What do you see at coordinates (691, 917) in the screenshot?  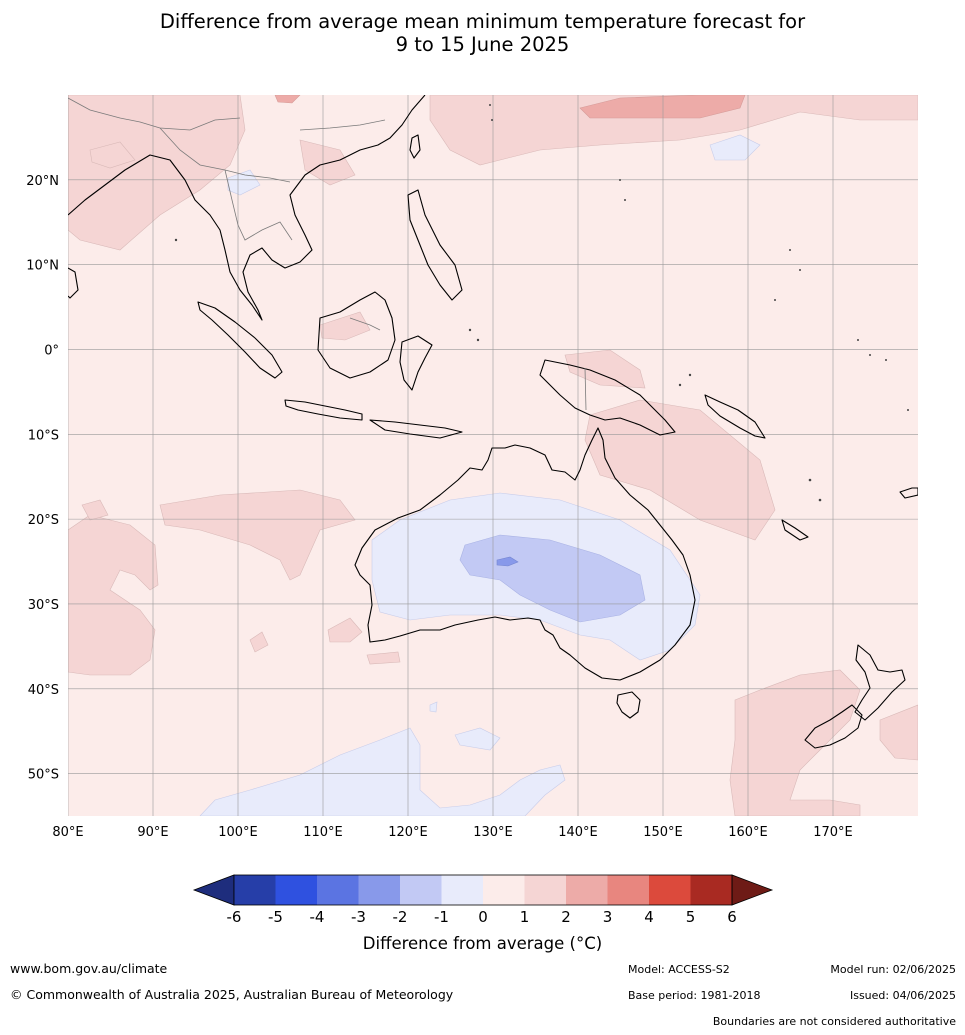 I see `colorbar-tick-label: 5` at bounding box center [691, 917].